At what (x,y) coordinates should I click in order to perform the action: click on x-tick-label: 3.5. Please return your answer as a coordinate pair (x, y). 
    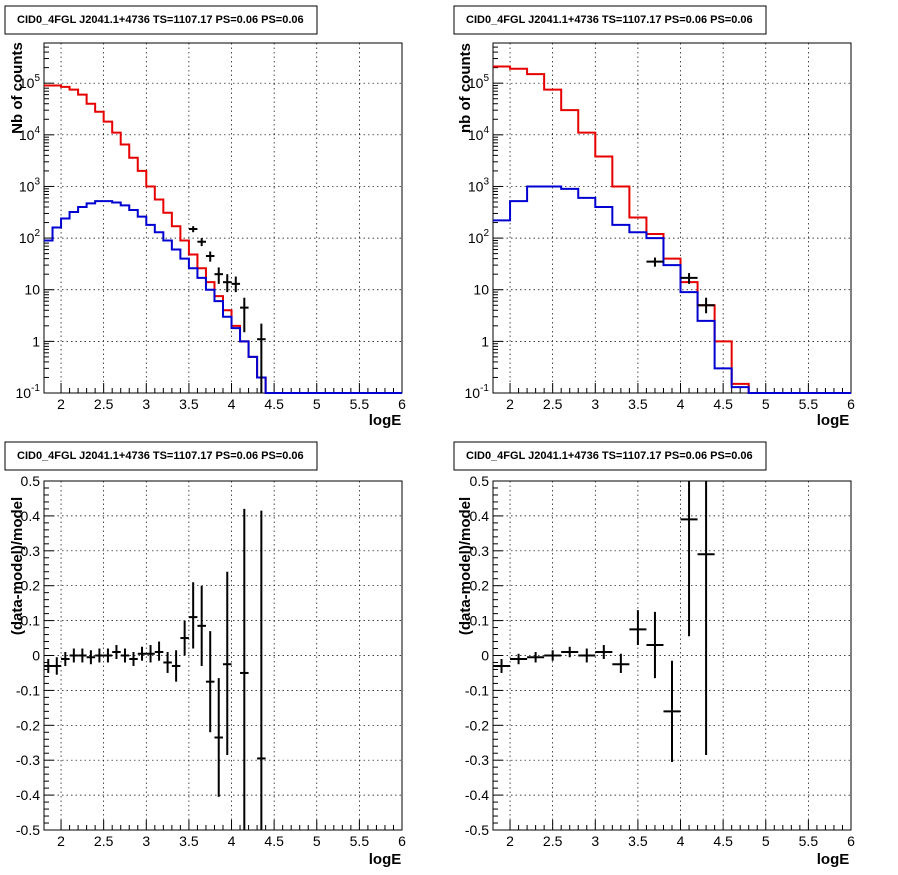
    Looking at the image, I should click on (638, 841).